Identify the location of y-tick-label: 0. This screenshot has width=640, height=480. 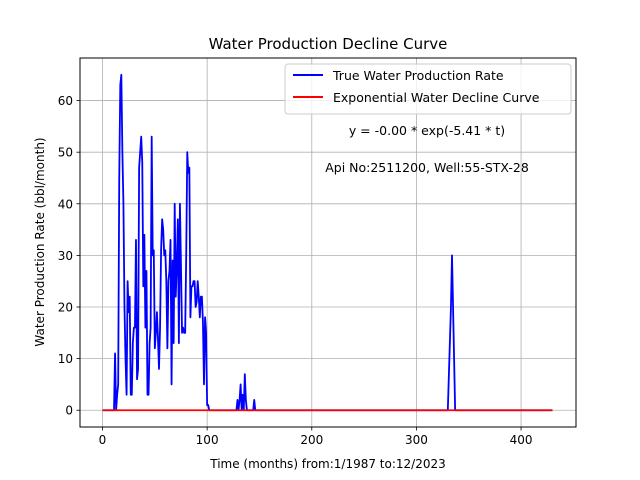
(69, 411).